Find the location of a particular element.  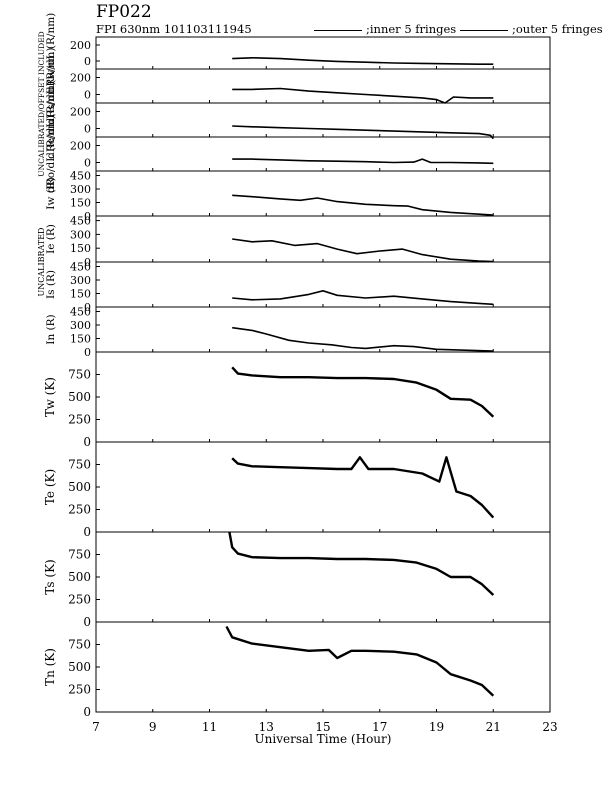

x-tick-label: 7 is located at coordinates (96, 727).